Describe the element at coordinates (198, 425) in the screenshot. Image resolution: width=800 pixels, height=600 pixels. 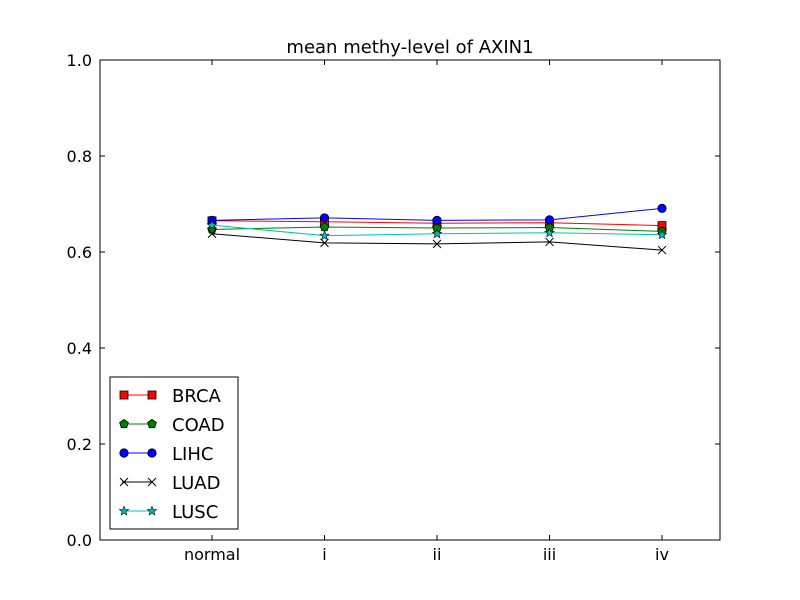
I see `legend-label: COAD` at that location.